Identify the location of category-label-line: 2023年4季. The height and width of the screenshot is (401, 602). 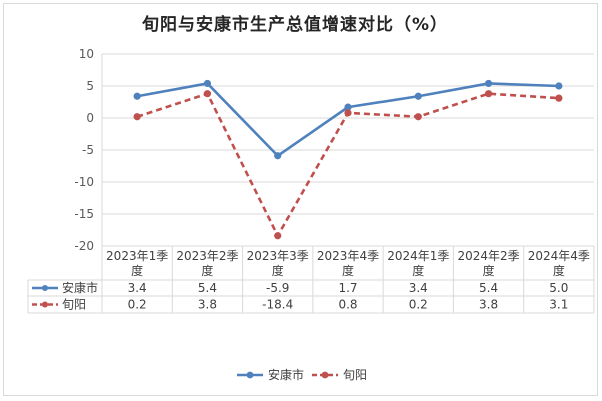
(348, 256).